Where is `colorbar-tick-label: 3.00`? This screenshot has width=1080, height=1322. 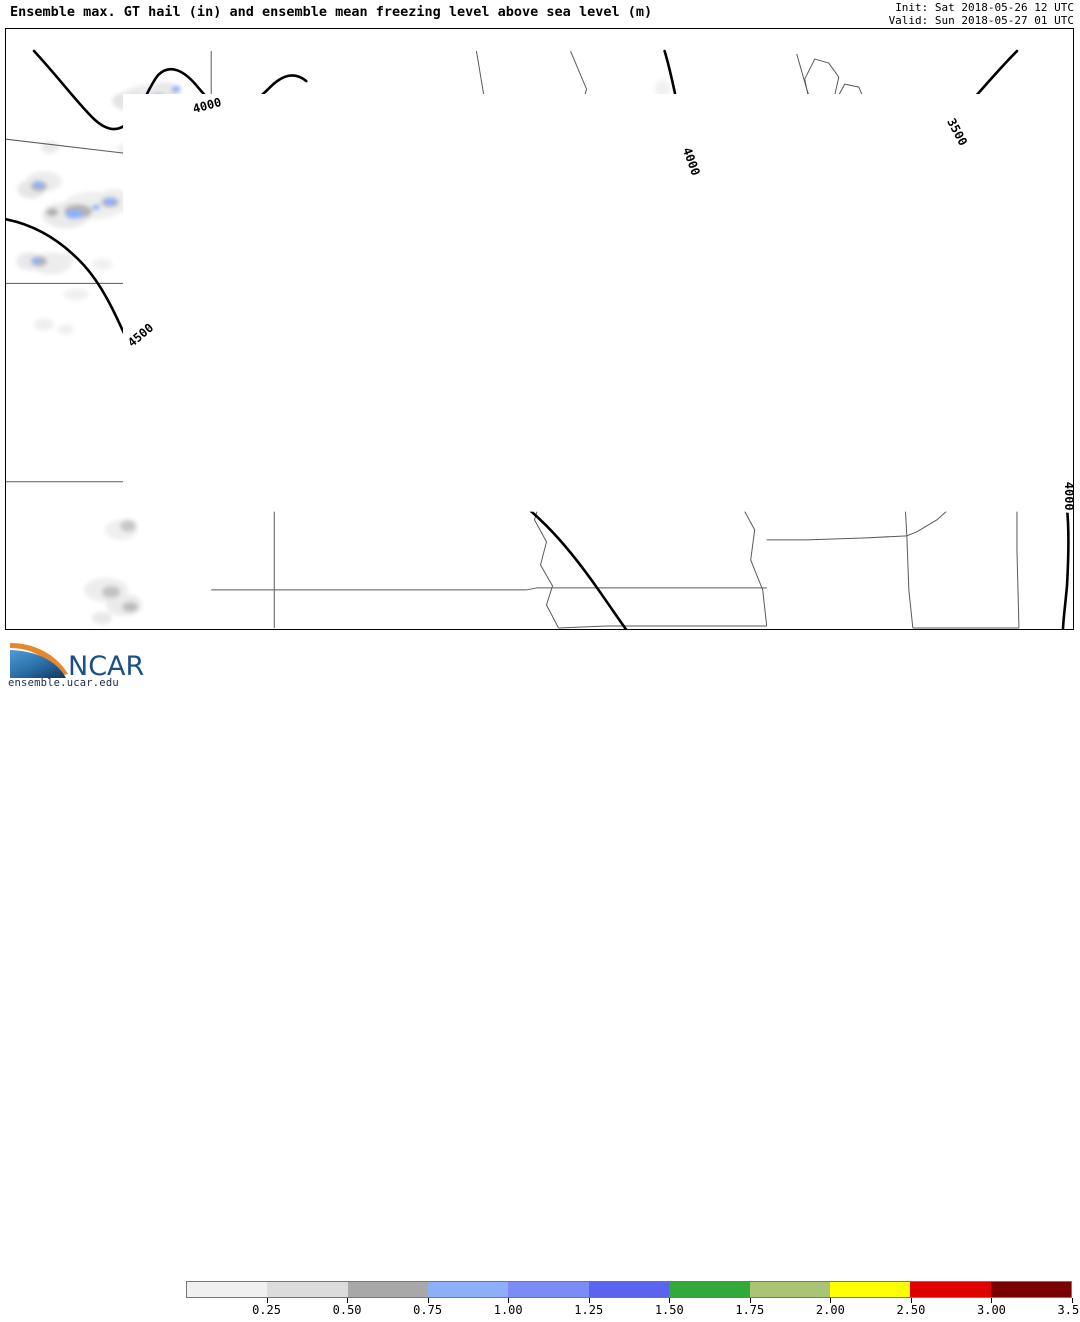
colorbar-tick-label: 3.00 is located at coordinates (991, 1310).